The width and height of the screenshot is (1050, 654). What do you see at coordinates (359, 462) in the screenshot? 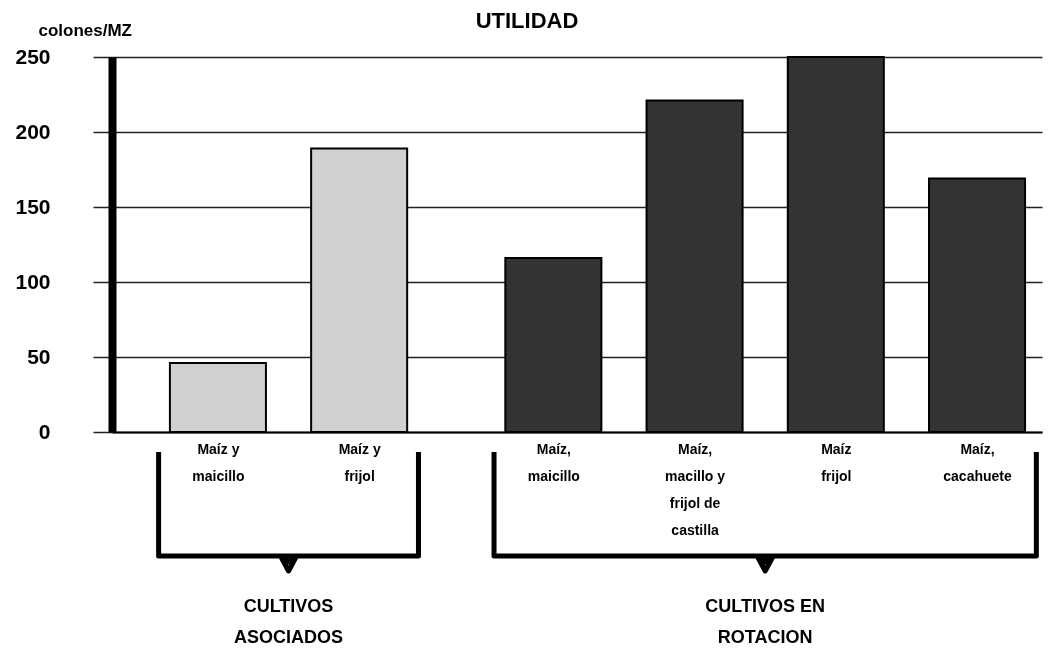
I see `x-tick-label: Maíz y frijol` at bounding box center [359, 462].